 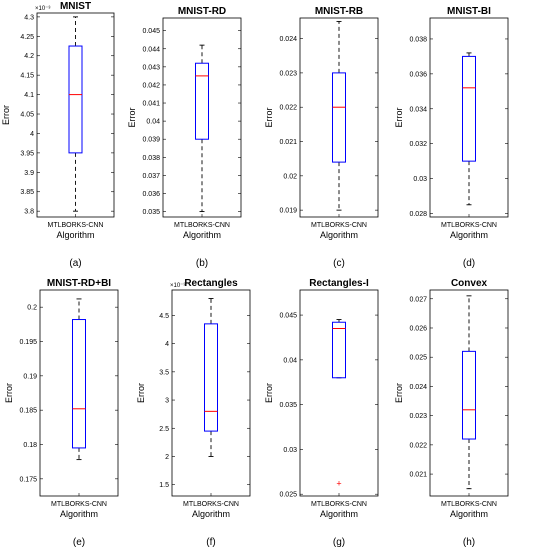 I want to click on y-tick-label: 0.026, so click(x=418, y=328).